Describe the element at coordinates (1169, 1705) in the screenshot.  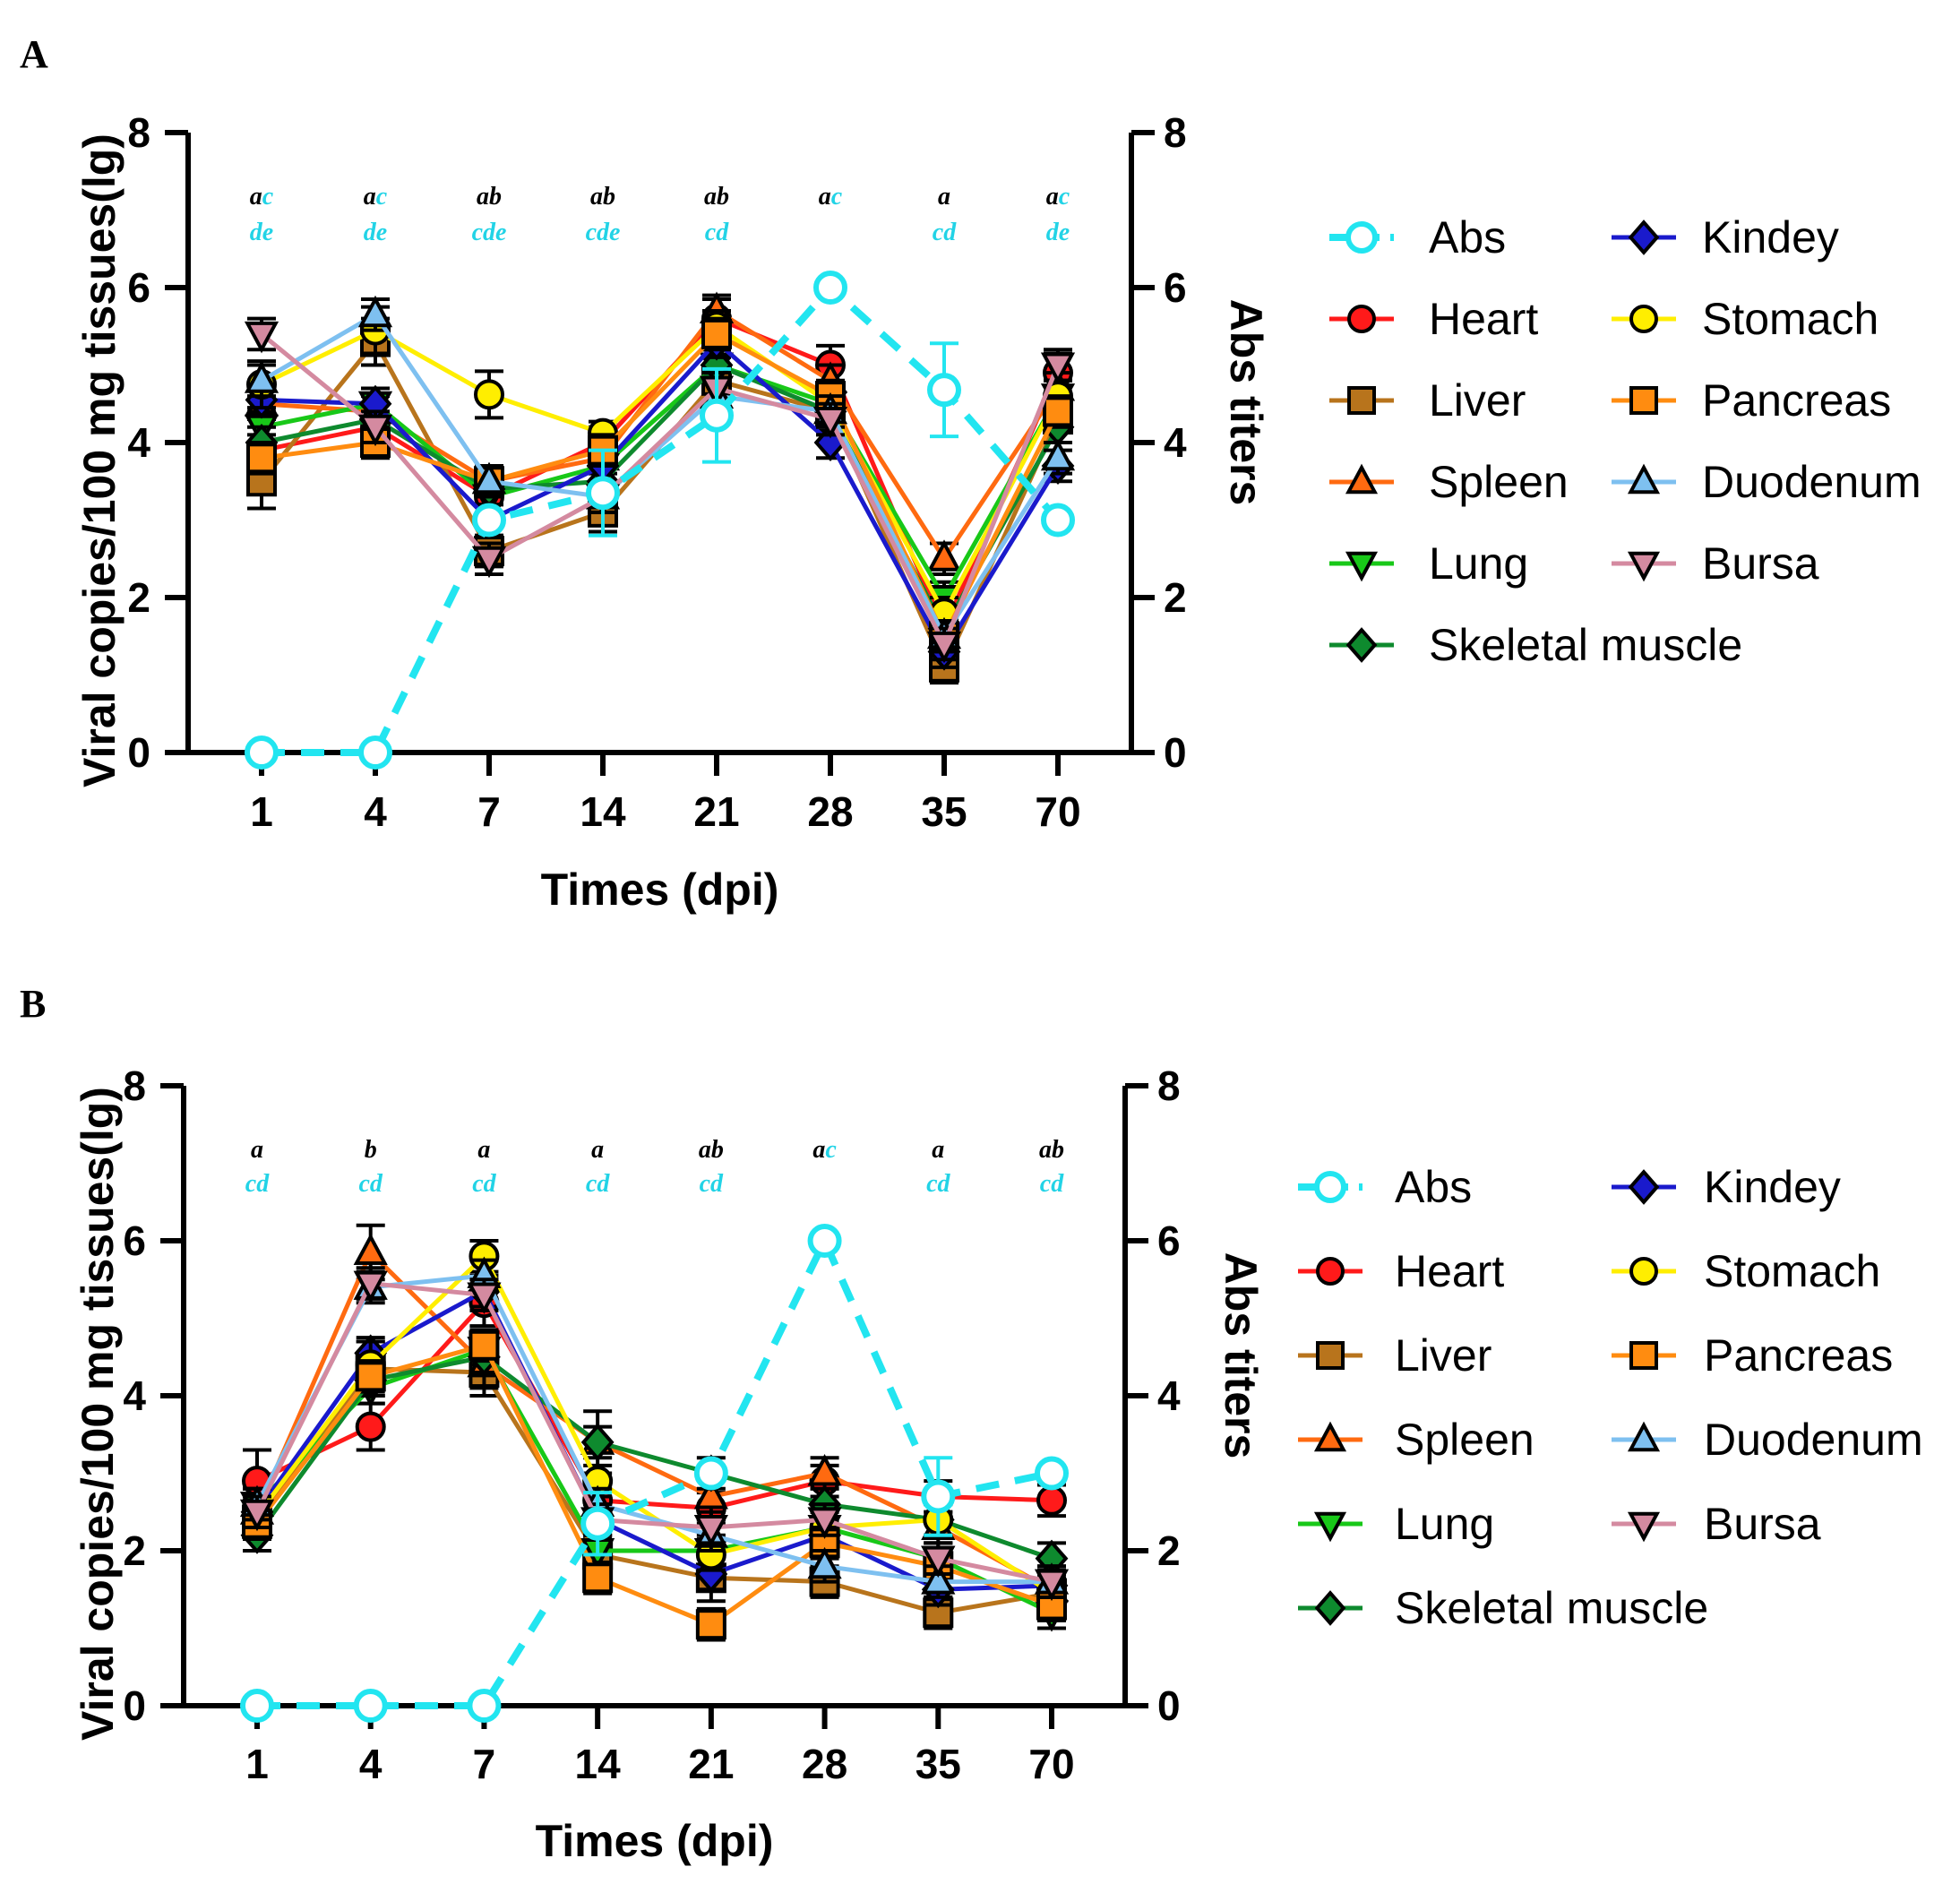
I see `y2-tick-label: 0` at that location.